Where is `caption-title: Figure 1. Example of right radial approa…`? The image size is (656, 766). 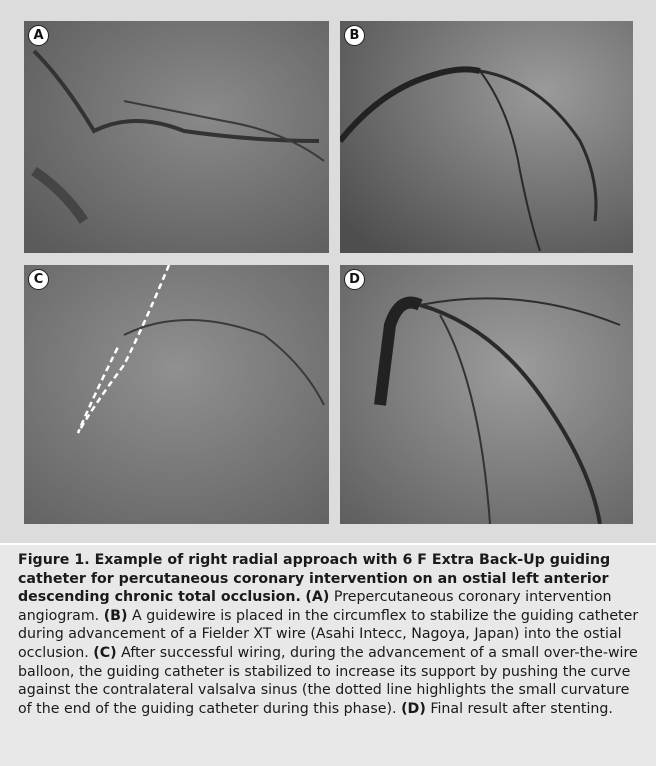
caption-title: Figure 1. Example of right radial approa… is located at coordinates (314, 579).